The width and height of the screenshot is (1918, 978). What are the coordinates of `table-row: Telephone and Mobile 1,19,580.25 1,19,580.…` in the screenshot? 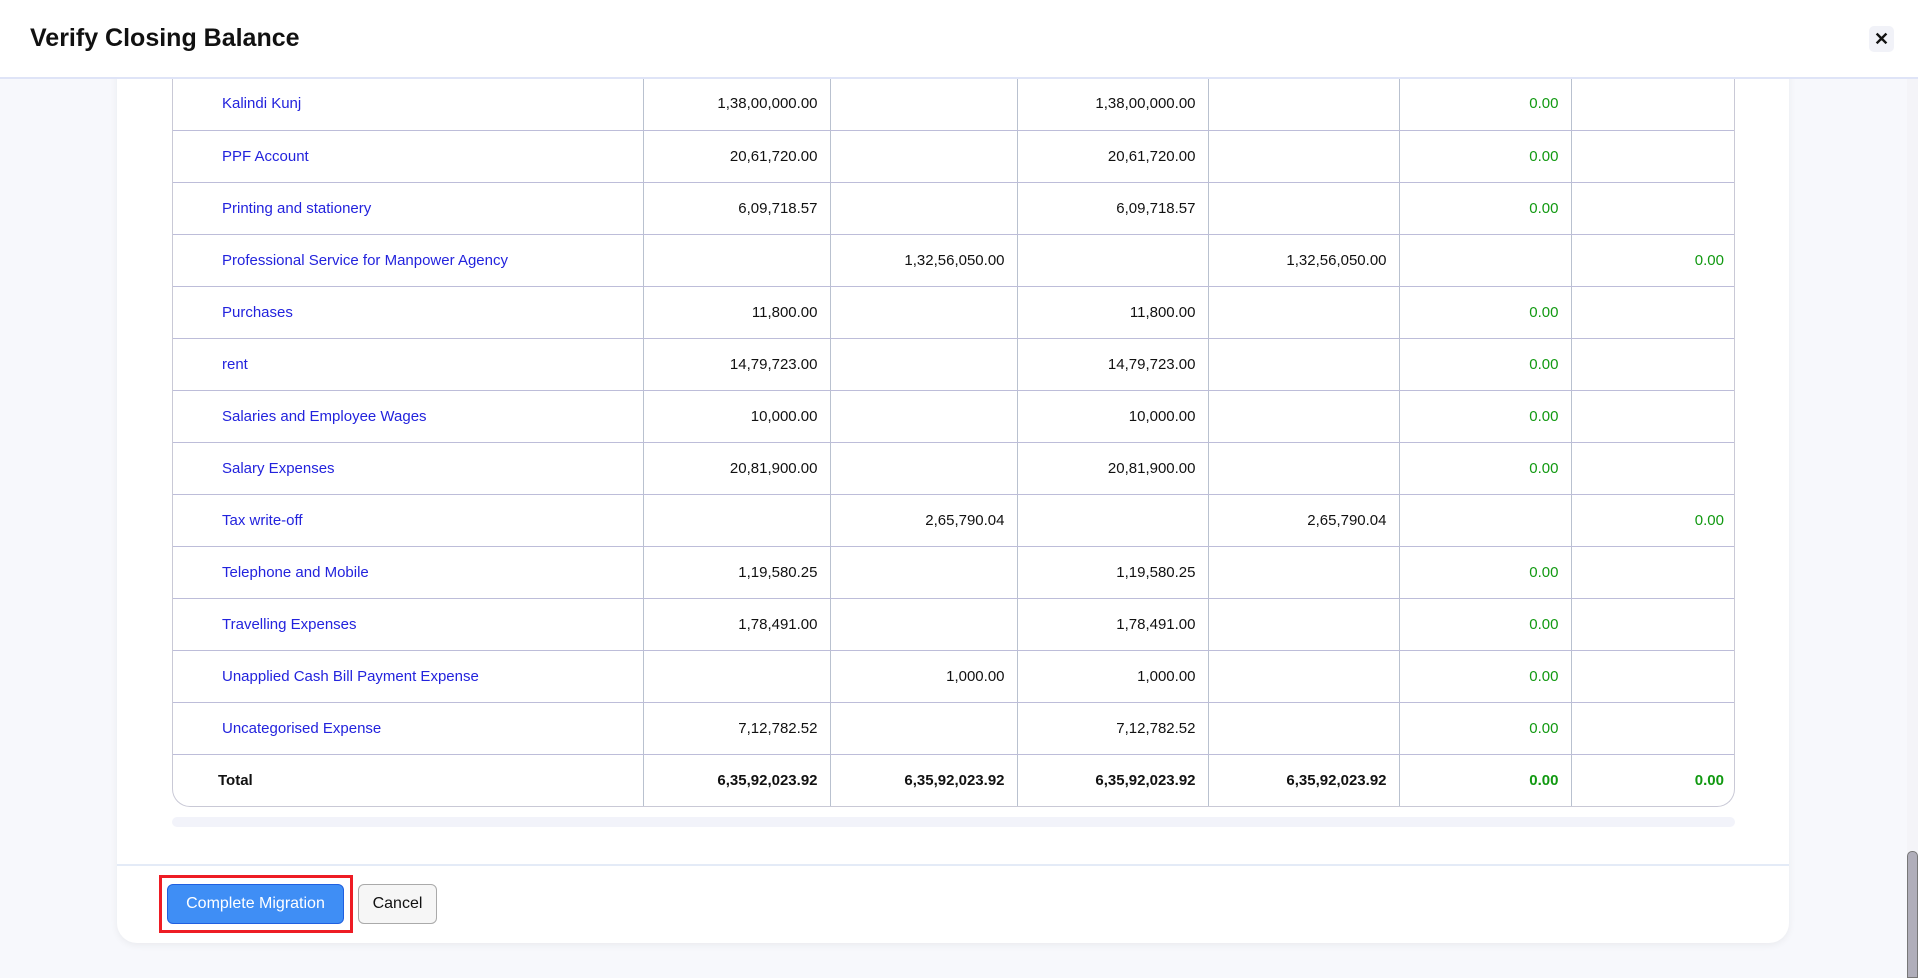 It's located at (953, 572).